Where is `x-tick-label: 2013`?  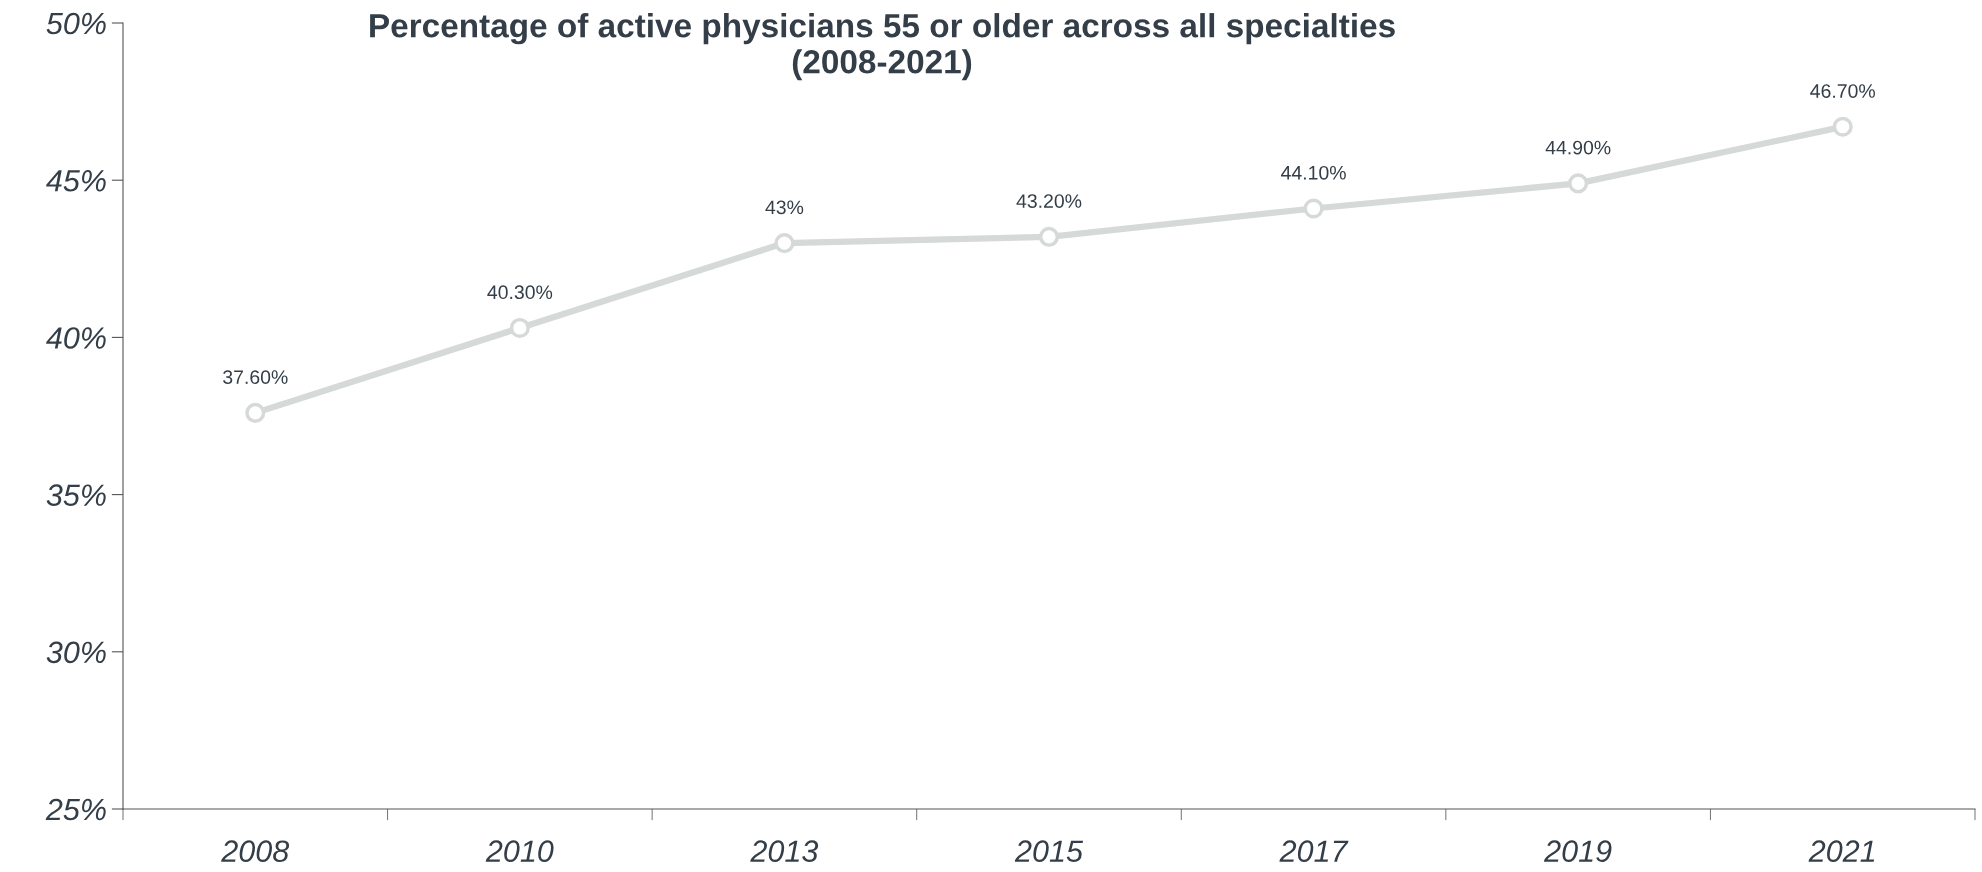
x-tick-label: 2013 is located at coordinates (784, 851).